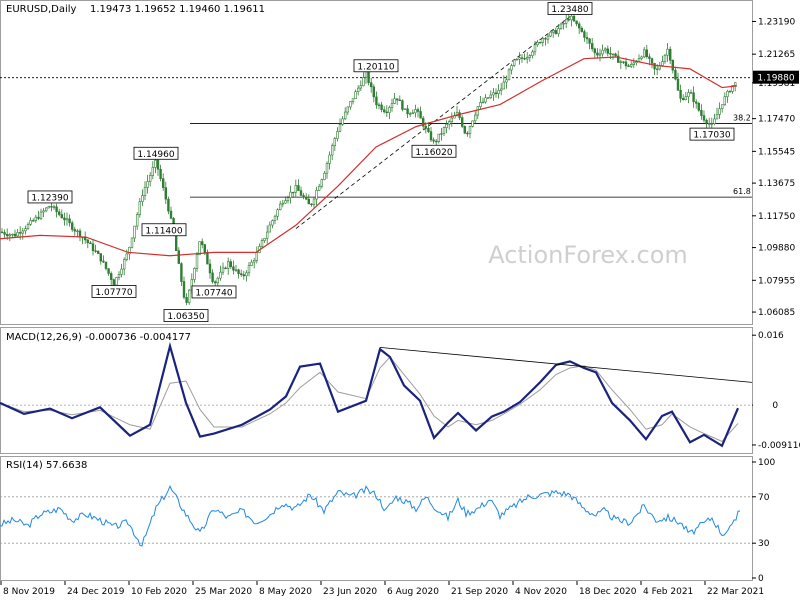 This screenshot has width=800, height=604. I want to click on x-tick-label: 22 Mar 2021, so click(735, 592).